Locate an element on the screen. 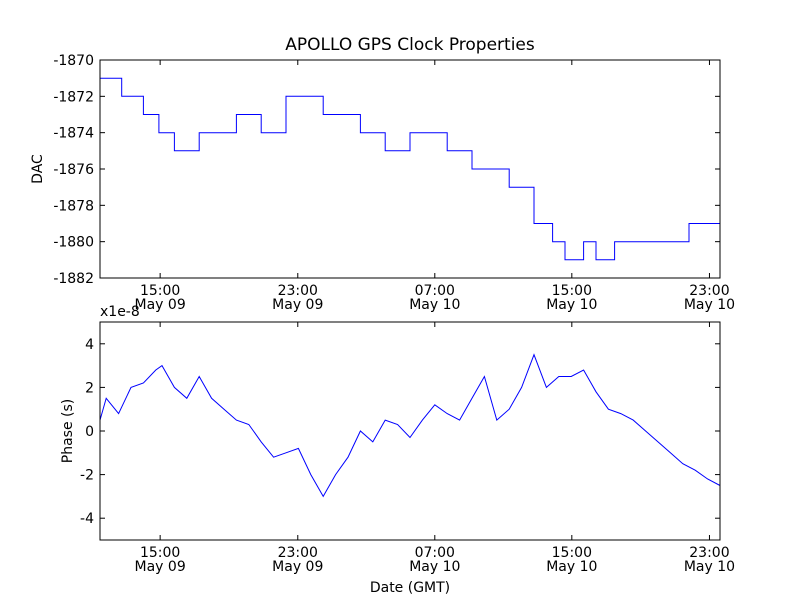  y-tick-label: -1872 is located at coordinates (73, 97).